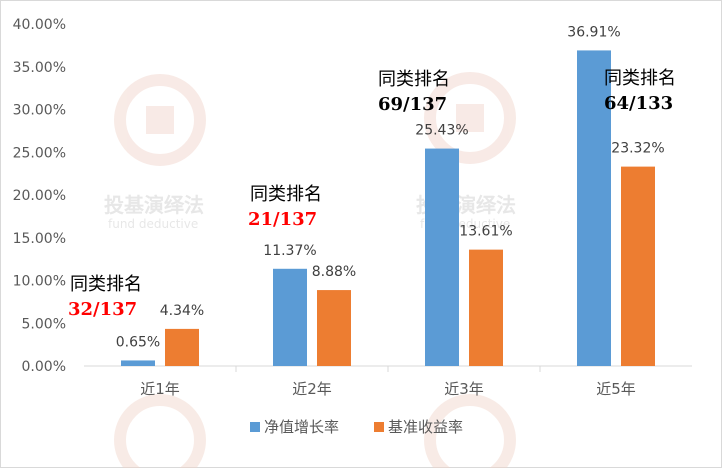  Describe the element at coordinates (289, 251) in the screenshot. I see `data-label: 11.37%` at that location.